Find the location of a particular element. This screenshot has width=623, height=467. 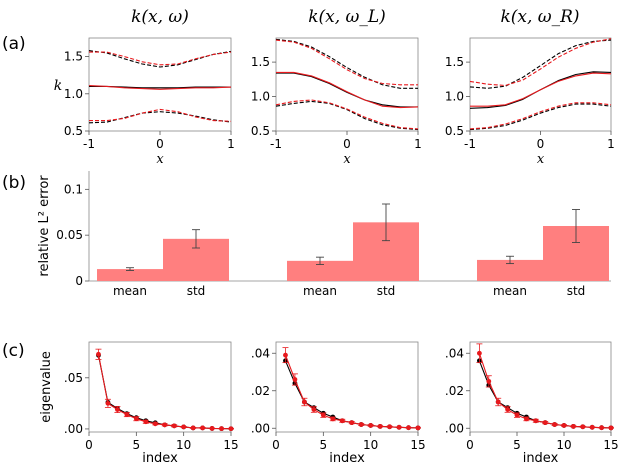

k-plot-2-xtick-label: -1 is located at coordinates (276, 144).